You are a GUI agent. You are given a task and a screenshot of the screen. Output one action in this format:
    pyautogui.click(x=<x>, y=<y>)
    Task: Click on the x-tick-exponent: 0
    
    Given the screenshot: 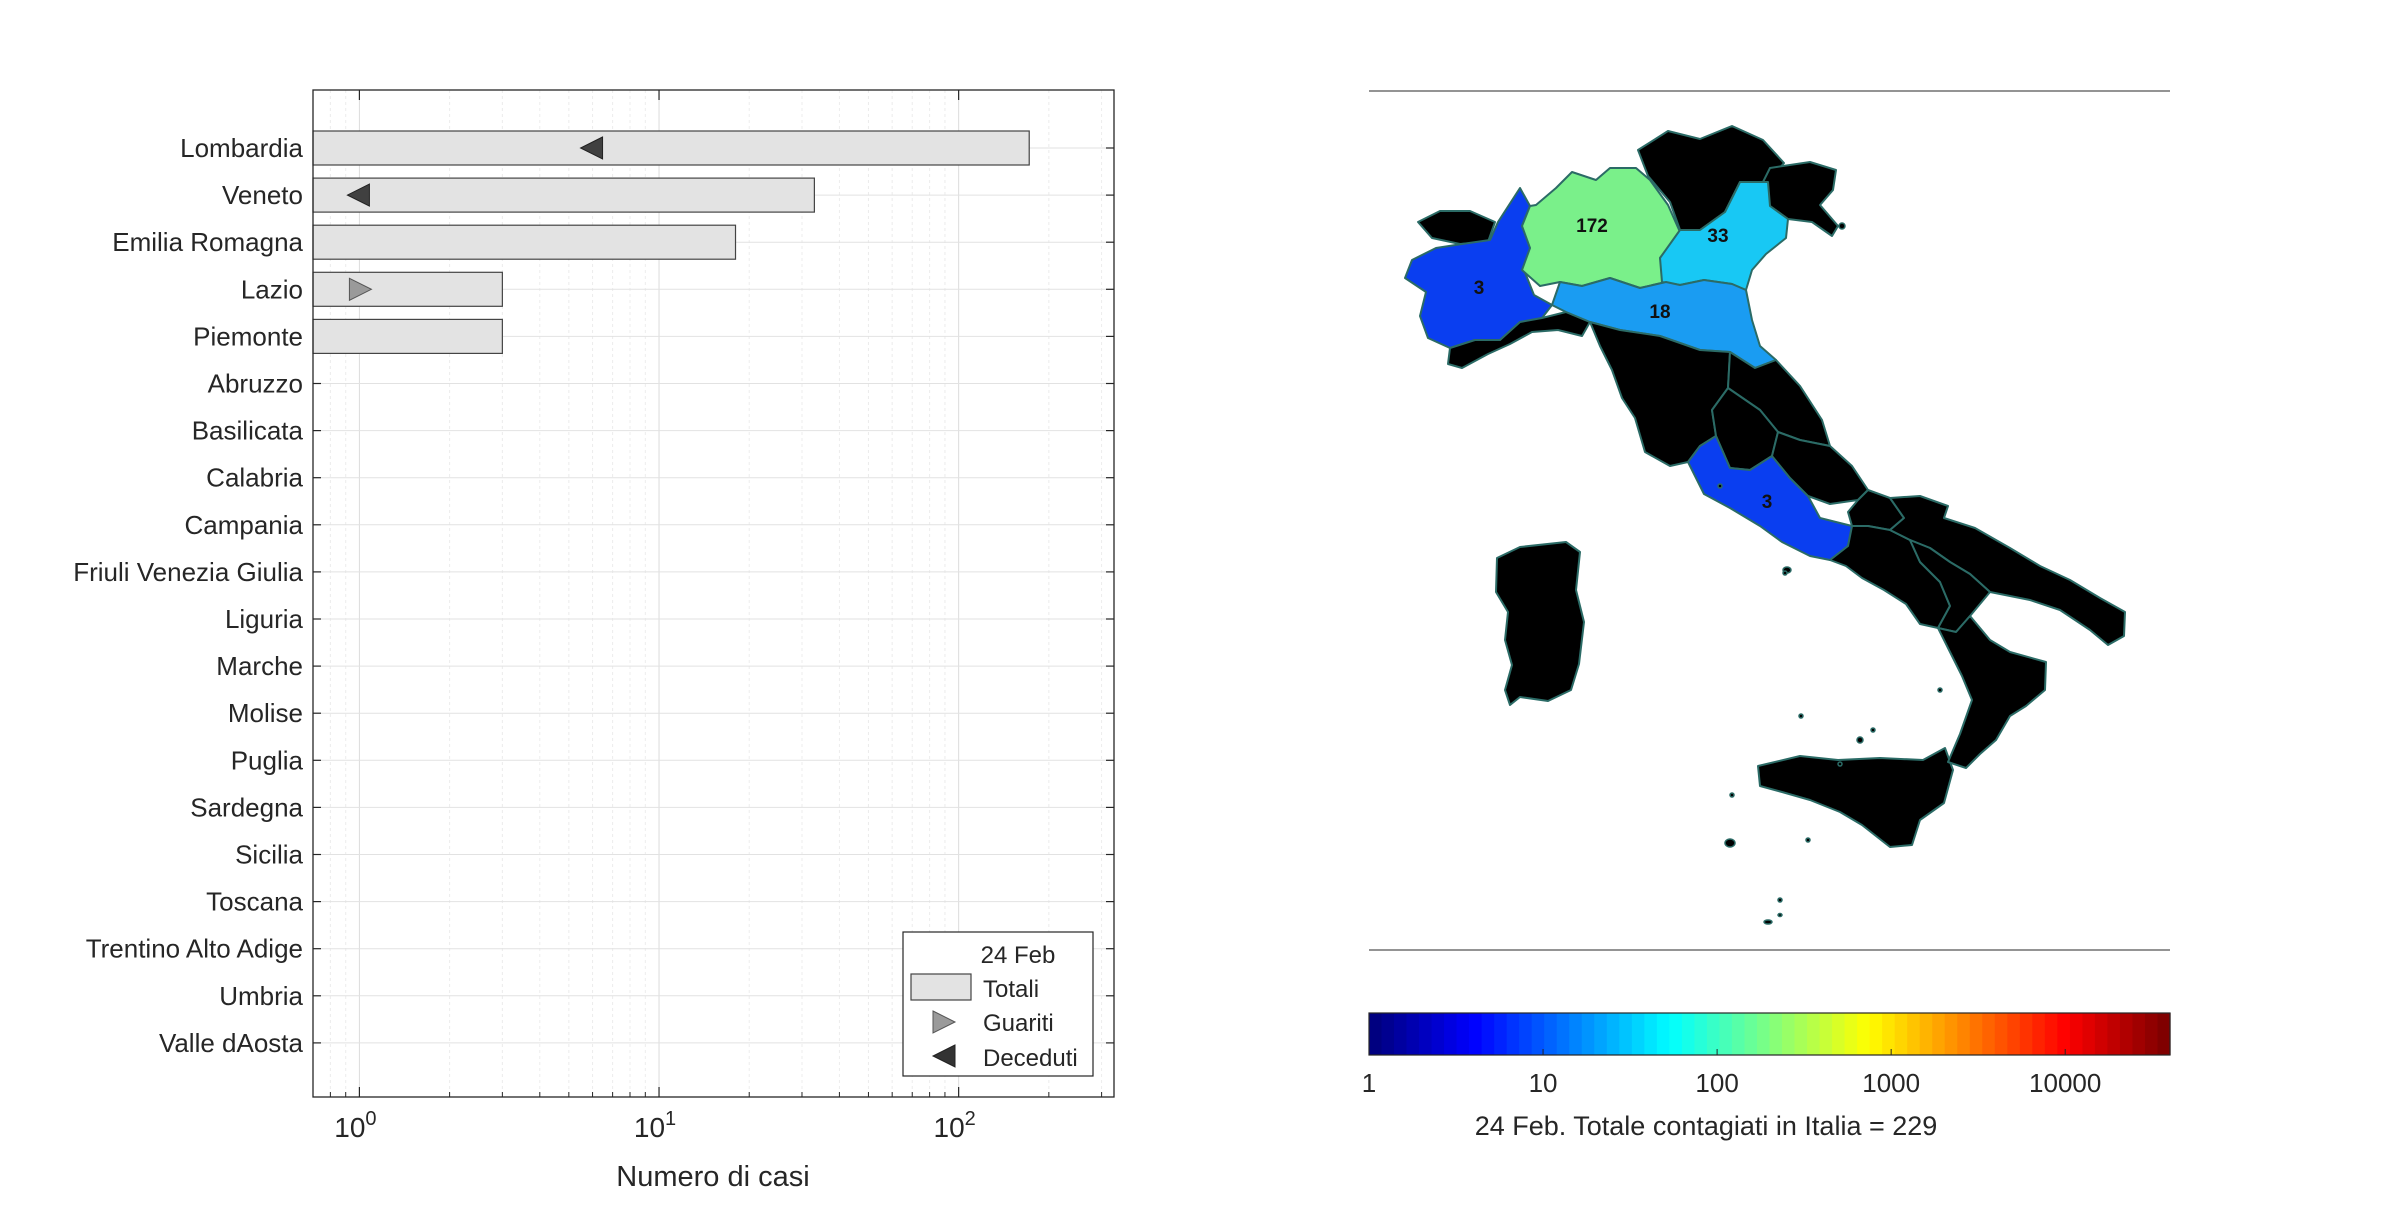 What is the action you would take?
    pyautogui.click(x=370, y=1119)
    